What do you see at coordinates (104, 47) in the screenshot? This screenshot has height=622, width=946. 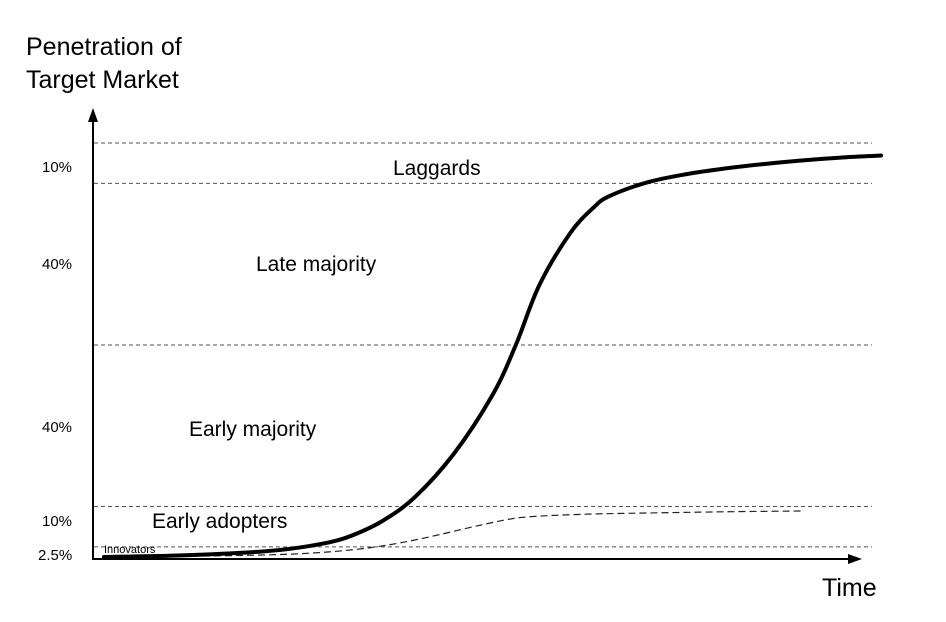 I see `y-axis-title-line-1: Penetration of` at bounding box center [104, 47].